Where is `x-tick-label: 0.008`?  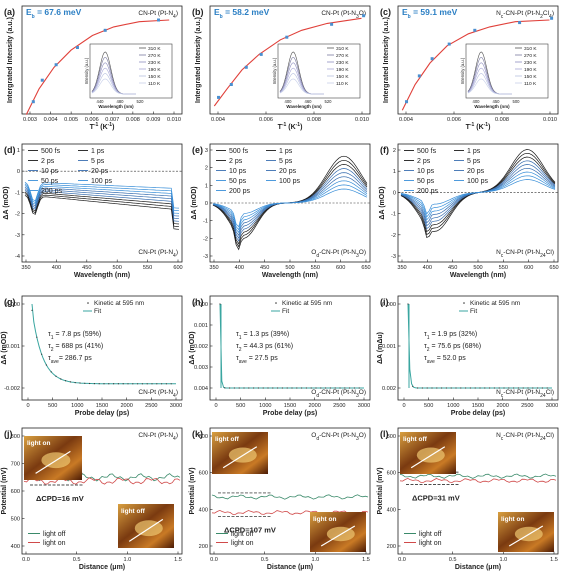 x-tick-label: 0.008 is located at coordinates (314, 120).